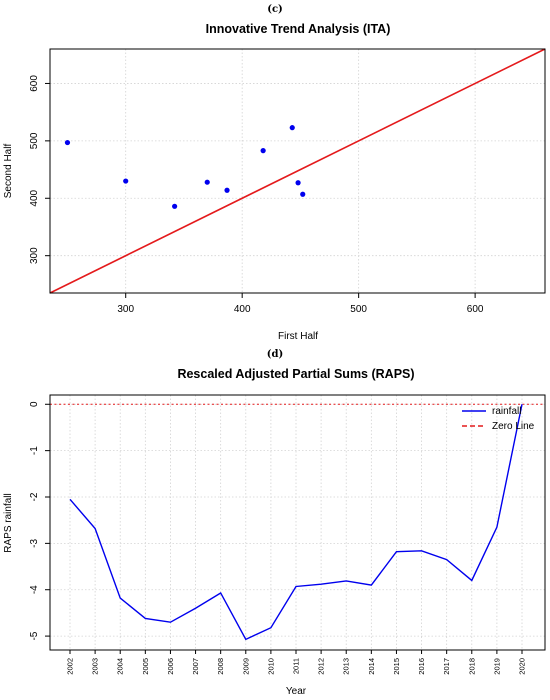  Describe the element at coordinates (346, 666) in the screenshot. I see `x-tick-label: 2013` at that location.